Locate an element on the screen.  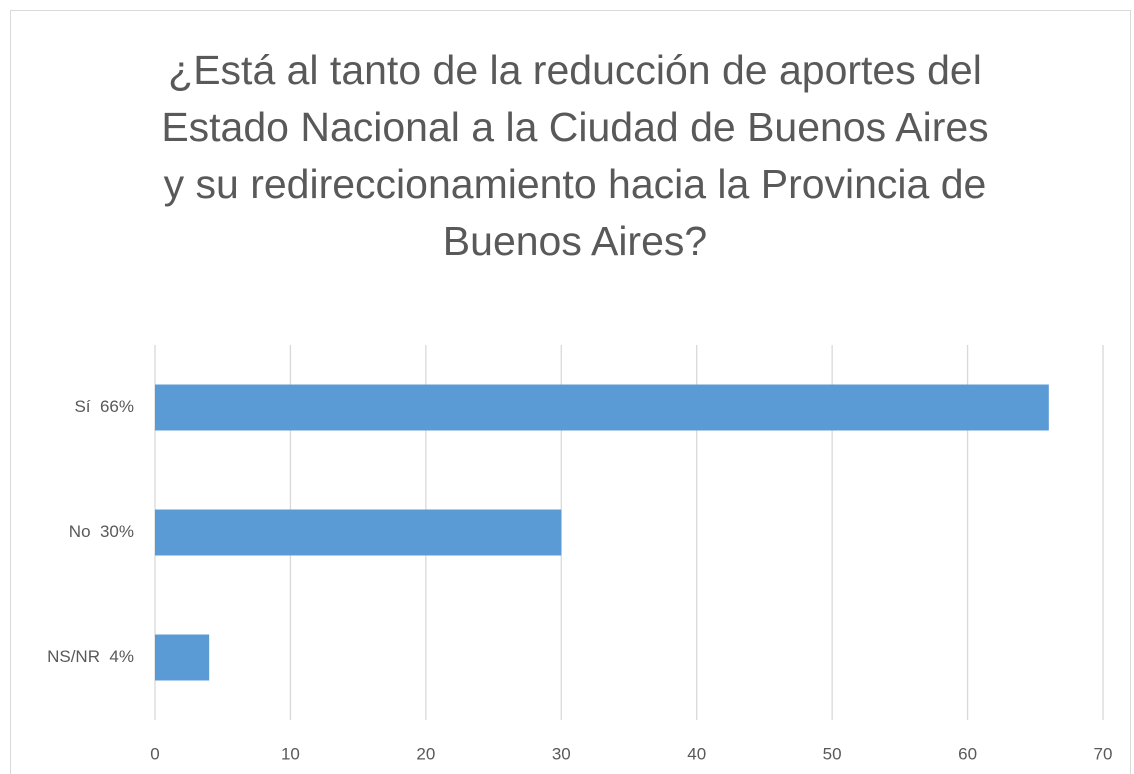
x-tick-label: 70 is located at coordinates (1103, 753).